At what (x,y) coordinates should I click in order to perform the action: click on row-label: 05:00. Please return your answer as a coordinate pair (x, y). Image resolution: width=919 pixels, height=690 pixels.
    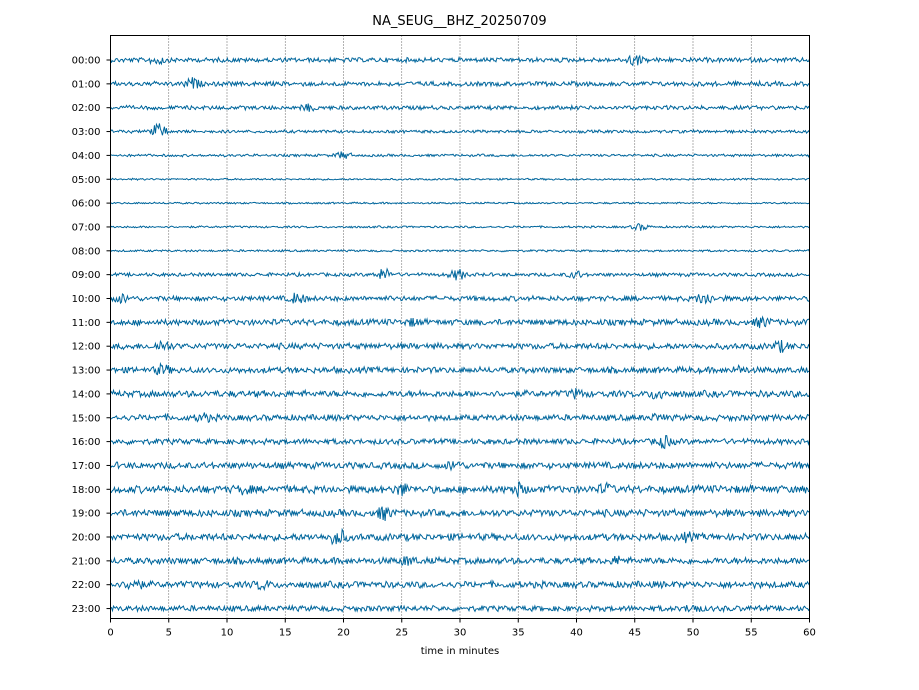
    Looking at the image, I should click on (86, 180).